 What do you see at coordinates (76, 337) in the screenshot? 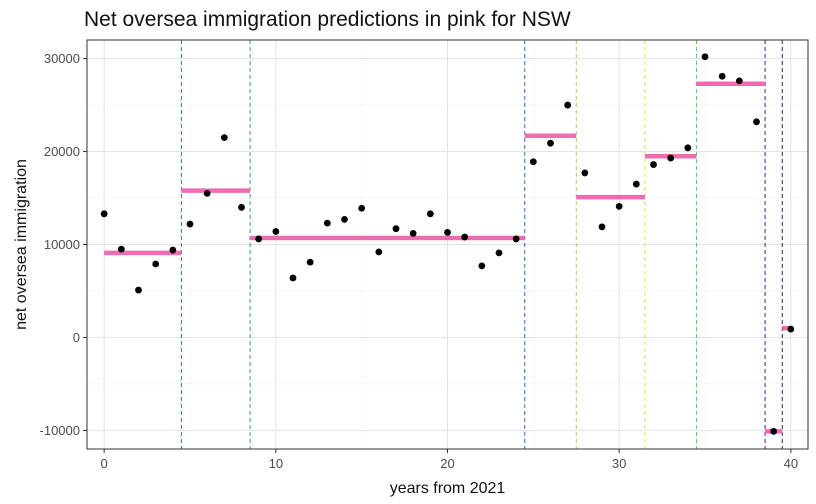
I see `y-tick-label: 0` at bounding box center [76, 337].